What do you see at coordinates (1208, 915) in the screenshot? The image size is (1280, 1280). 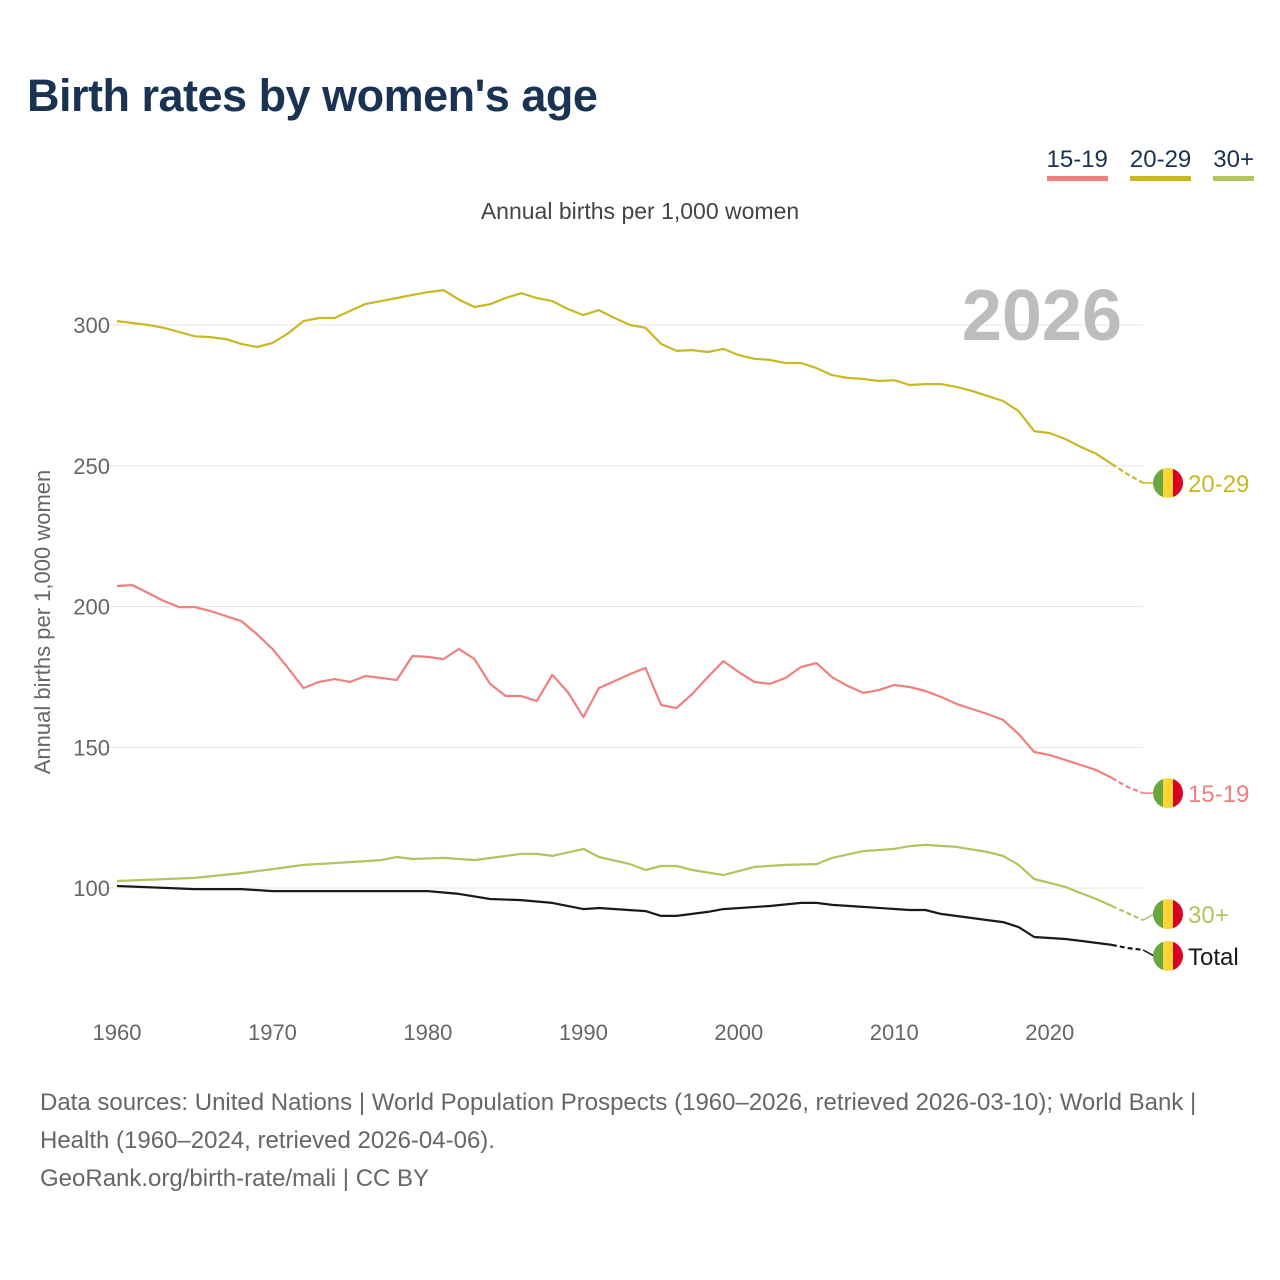 I see `series-end-label: 30+` at bounding box center [1208, 915].